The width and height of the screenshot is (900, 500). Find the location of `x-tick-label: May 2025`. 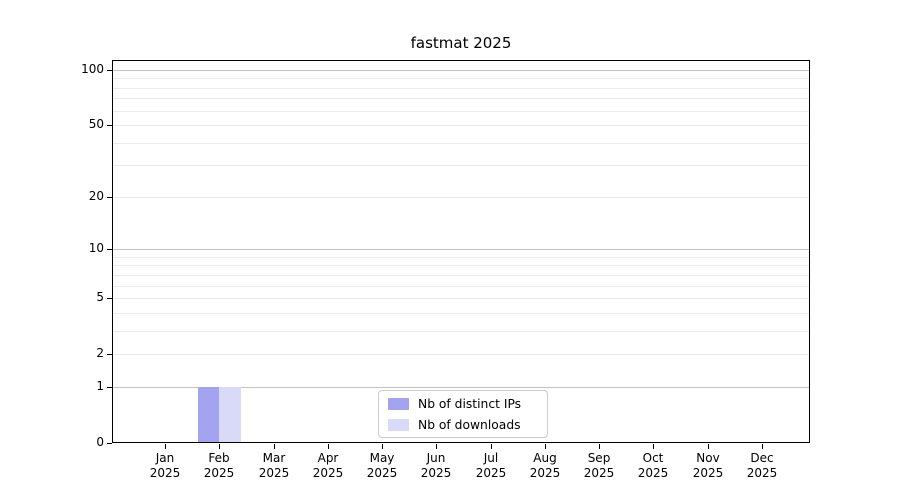

x-tick-label: May 2025 is located at coordinates (382, 465).